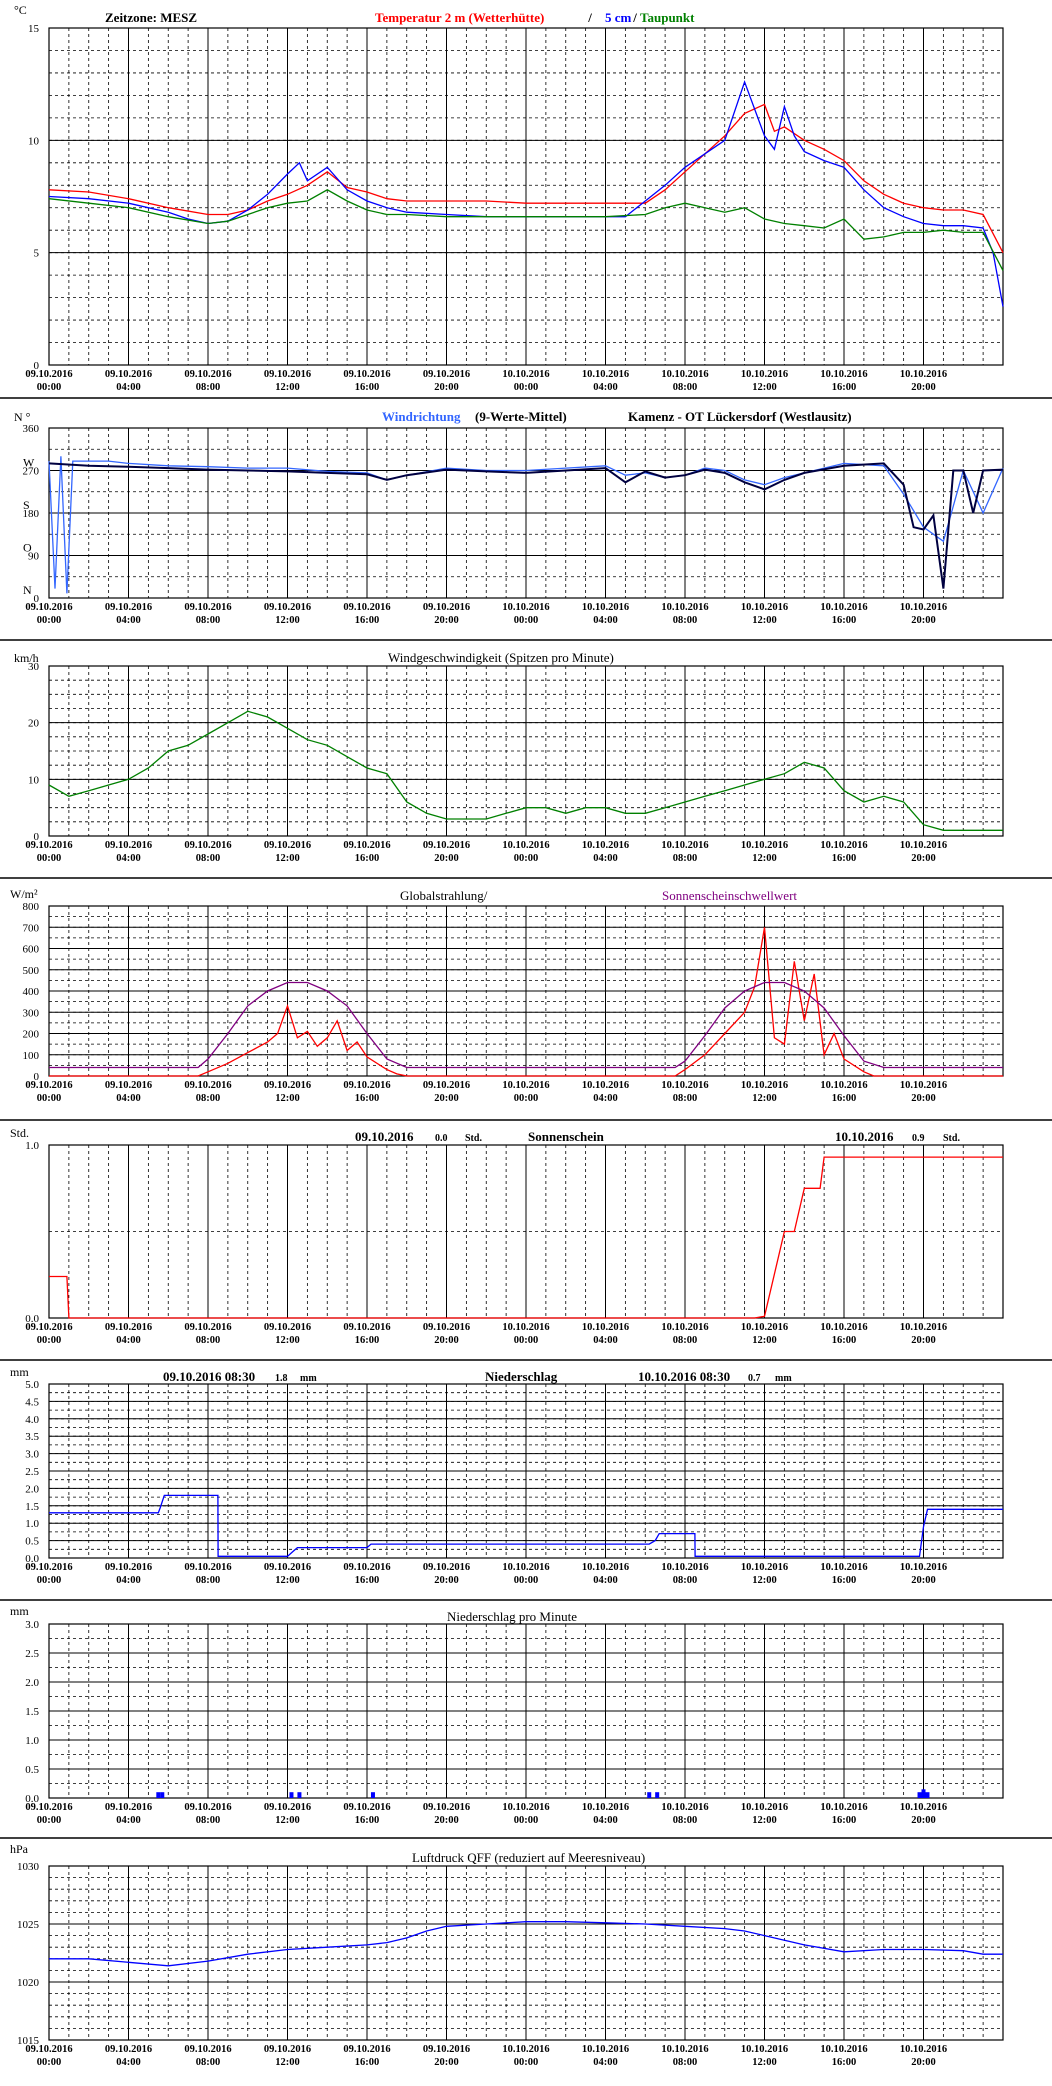  I want to click on chart-title-part: Temperatur 2 m (Wetterhütte), so click(459, 17).